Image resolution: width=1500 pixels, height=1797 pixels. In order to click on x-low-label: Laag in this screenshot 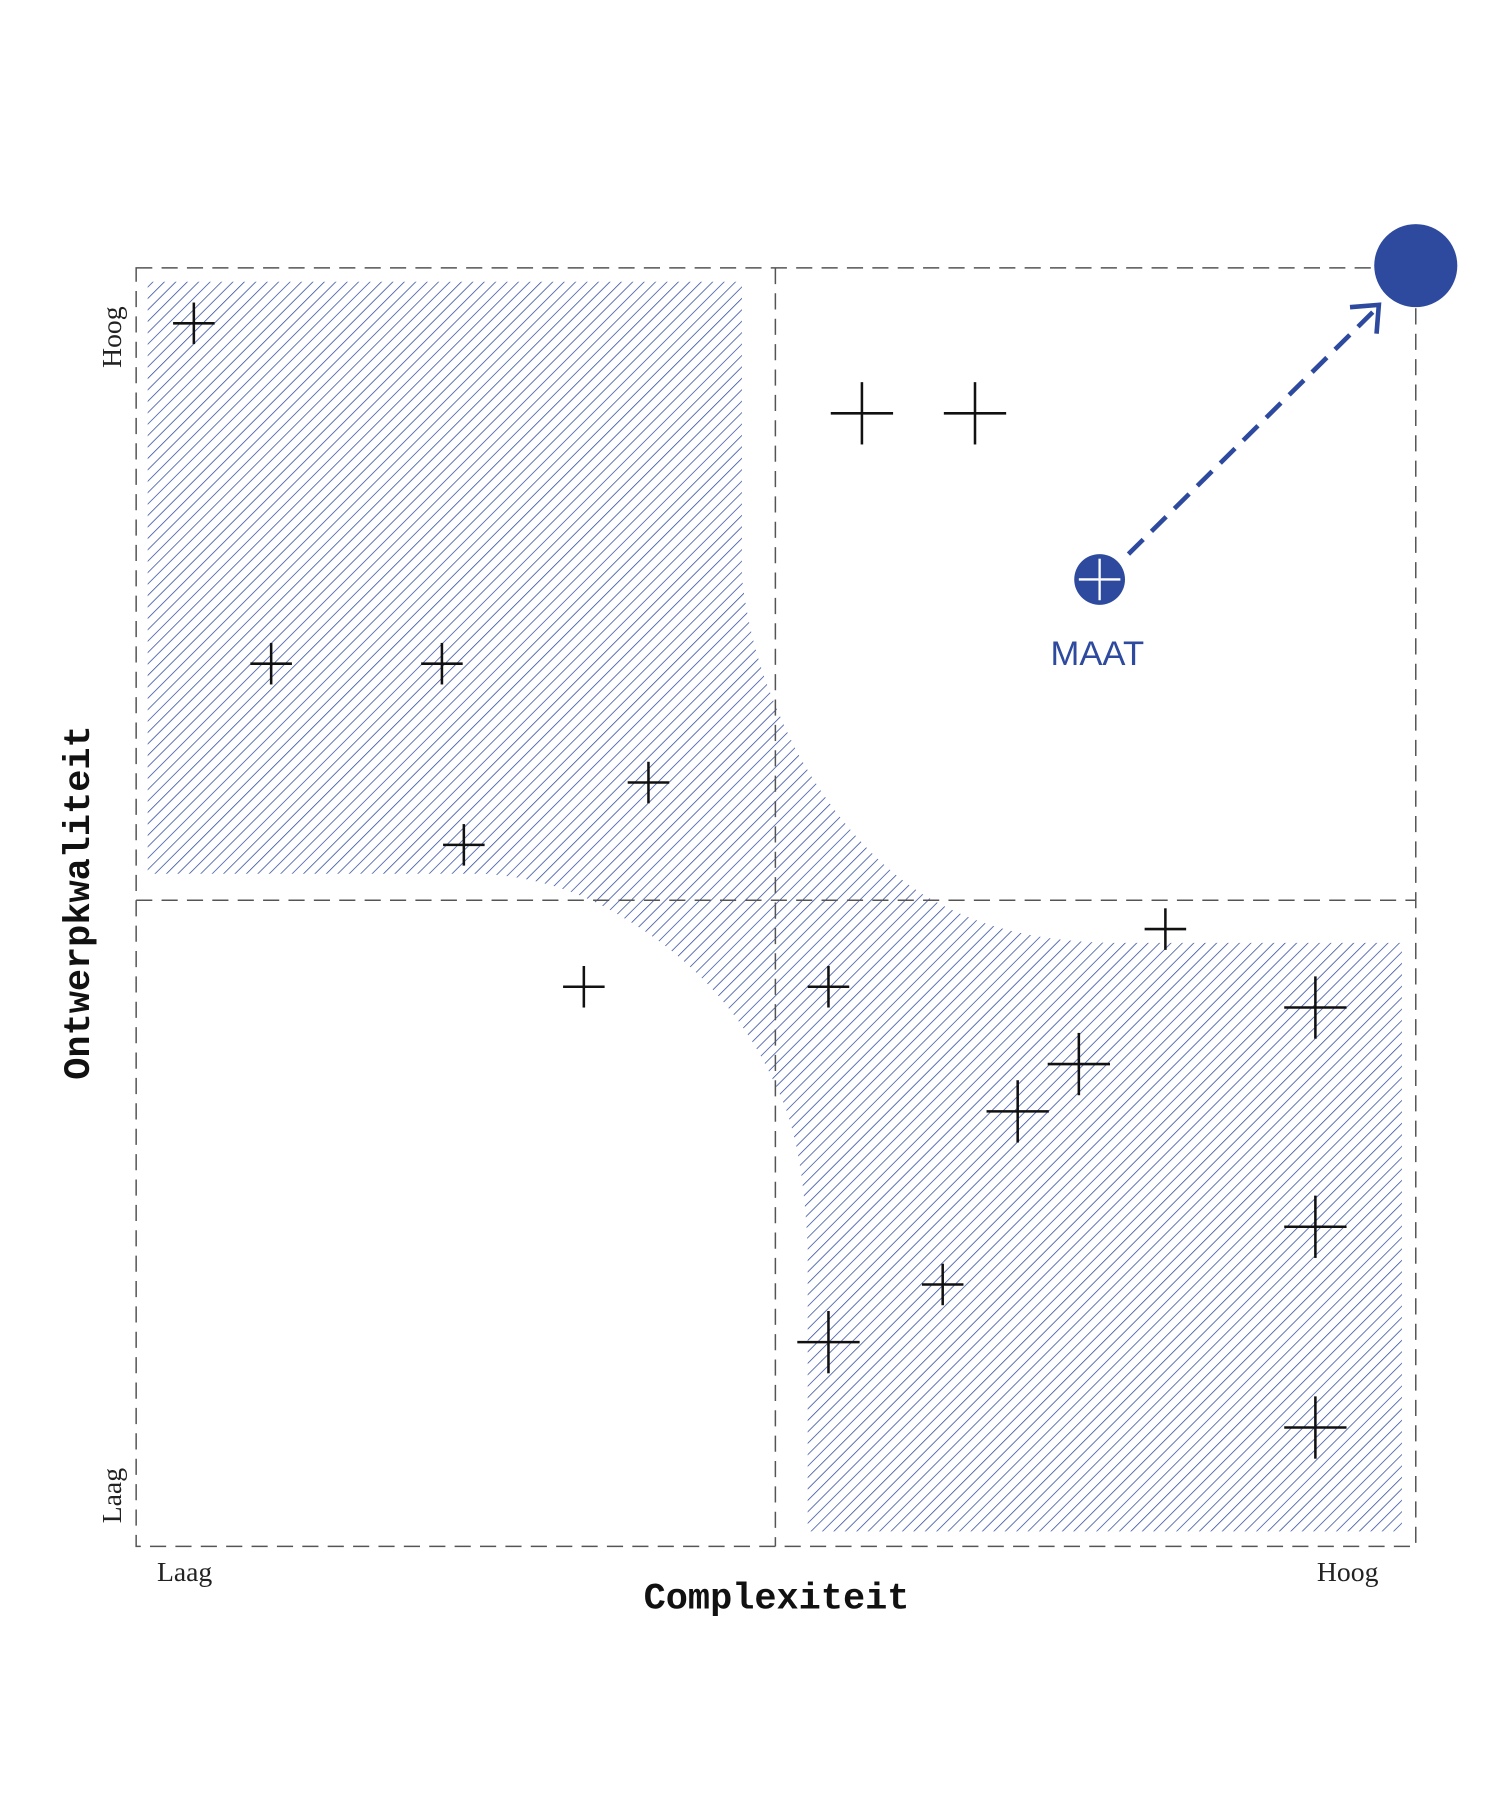, I will do `click(184, 1571)`.